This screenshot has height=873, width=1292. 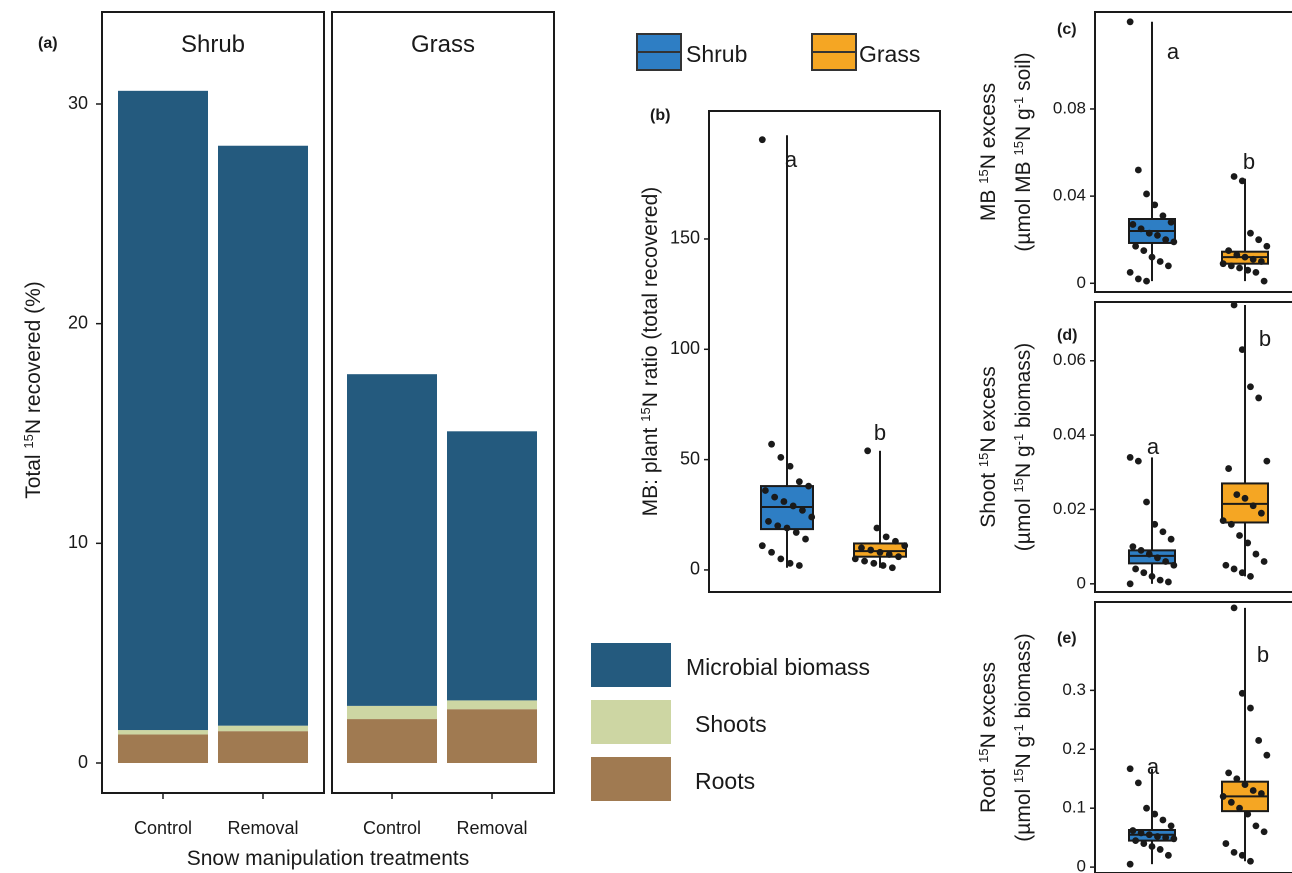 What do you see at coordinates (33, 357) in the screenshot?
I see `label-span: N recovered (%)` at bounding box center [33, 357].